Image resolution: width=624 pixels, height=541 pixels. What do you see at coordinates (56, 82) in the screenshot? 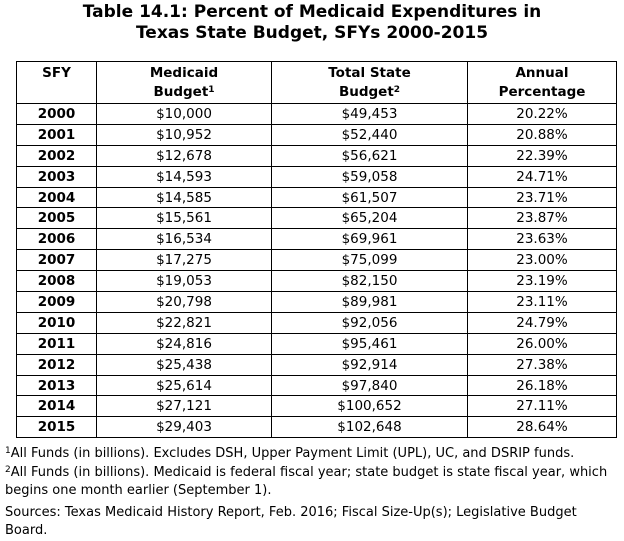
I see `header-sfy: SFY` at bounding box center [56, 82].